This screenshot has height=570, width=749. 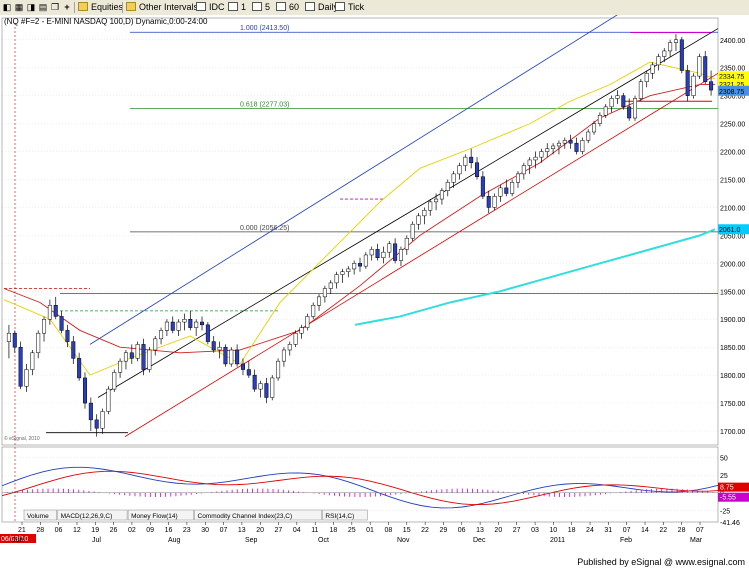 I want to click on interval-60-label: 60, so click(x=294, y=7).